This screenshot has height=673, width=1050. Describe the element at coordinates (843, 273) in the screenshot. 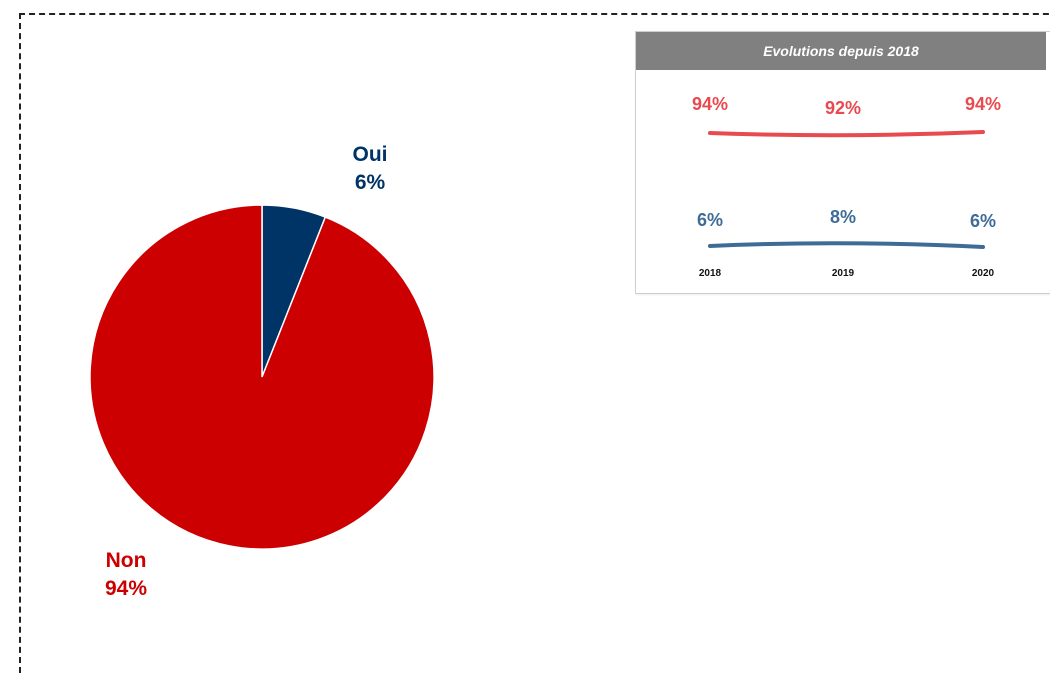

I see `evolution-year-2019: 2019` at that location.